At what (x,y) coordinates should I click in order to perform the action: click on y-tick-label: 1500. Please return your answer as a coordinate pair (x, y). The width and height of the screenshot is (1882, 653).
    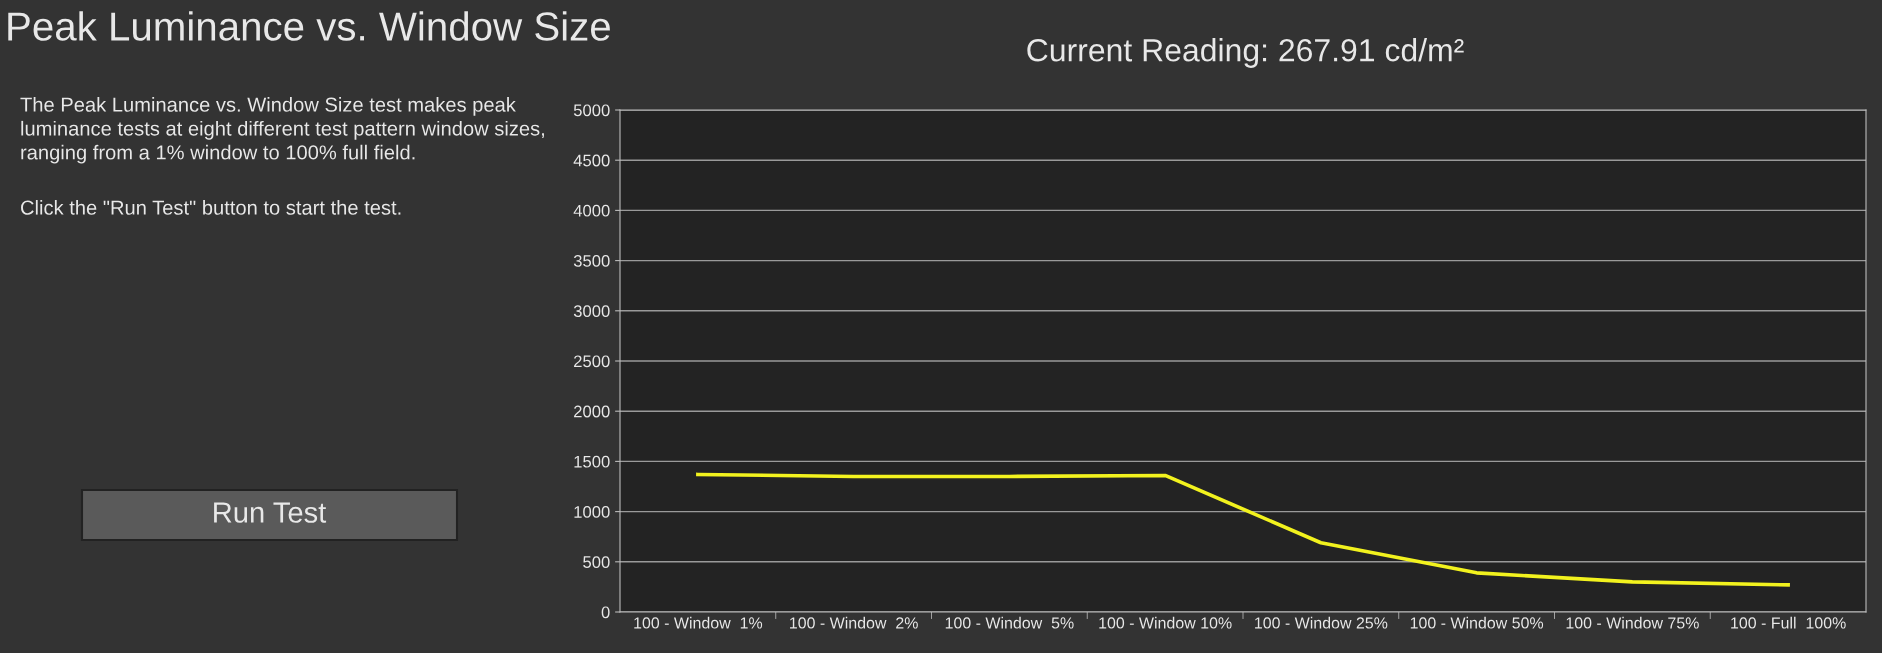
    Looking at the image, I should click on (592, 461).